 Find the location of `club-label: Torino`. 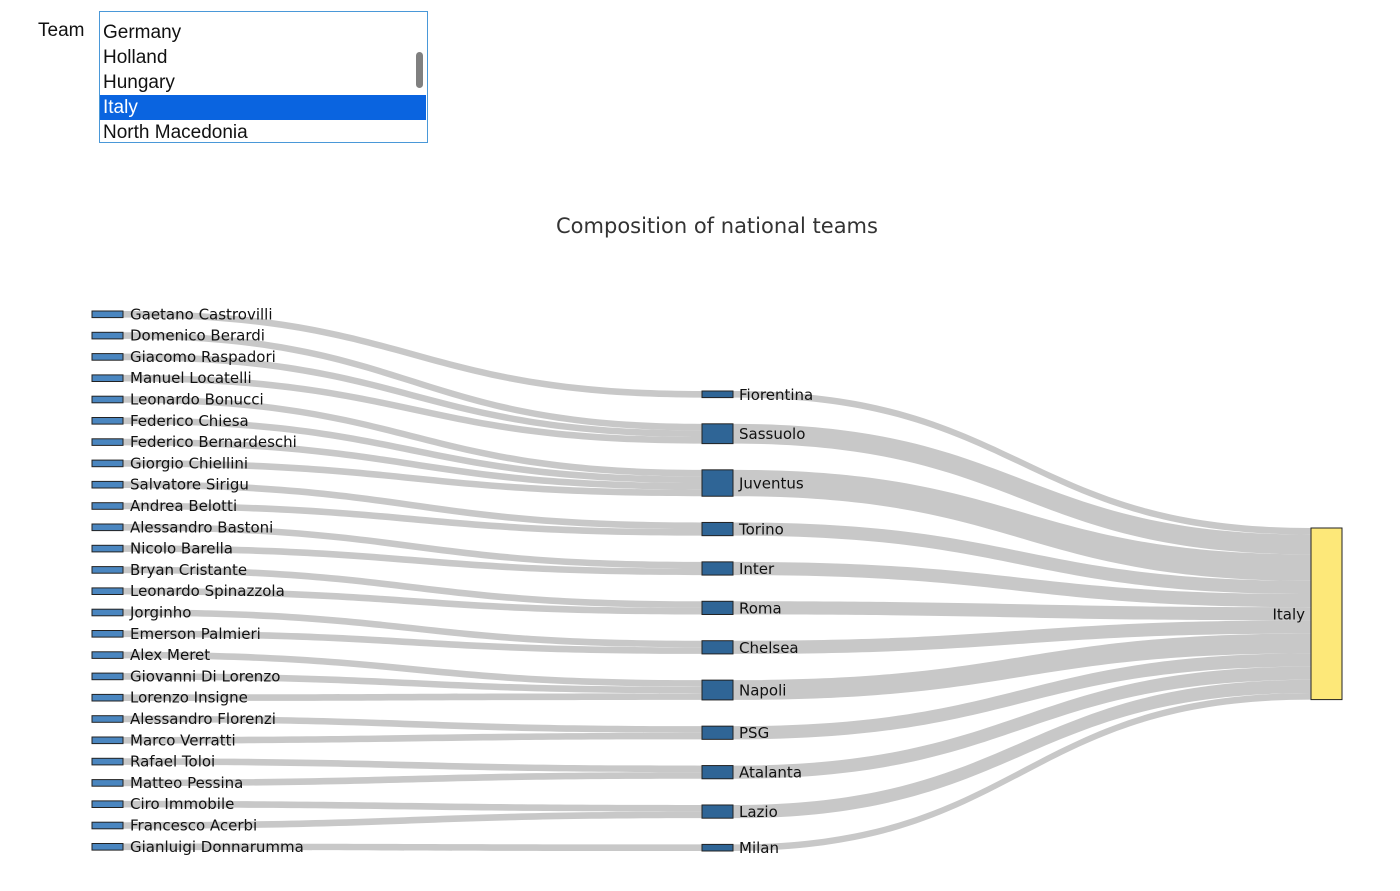

club-label: Torino is located at coordinates (761, 530).